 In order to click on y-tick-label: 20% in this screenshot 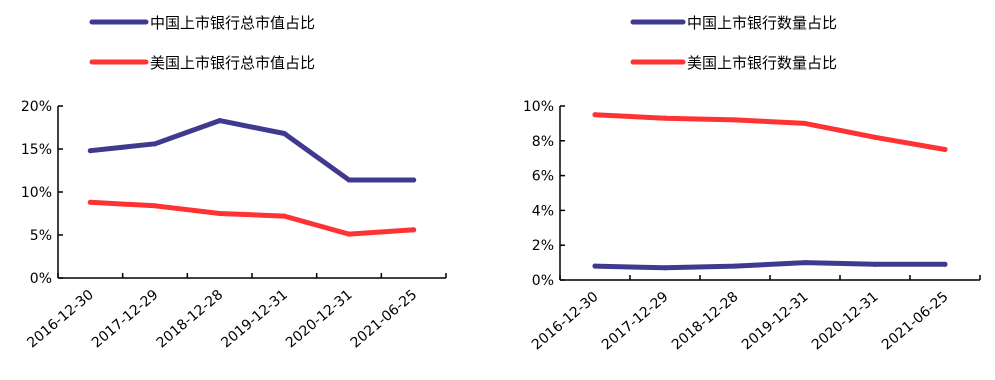, I will do `click(36, 107)`.